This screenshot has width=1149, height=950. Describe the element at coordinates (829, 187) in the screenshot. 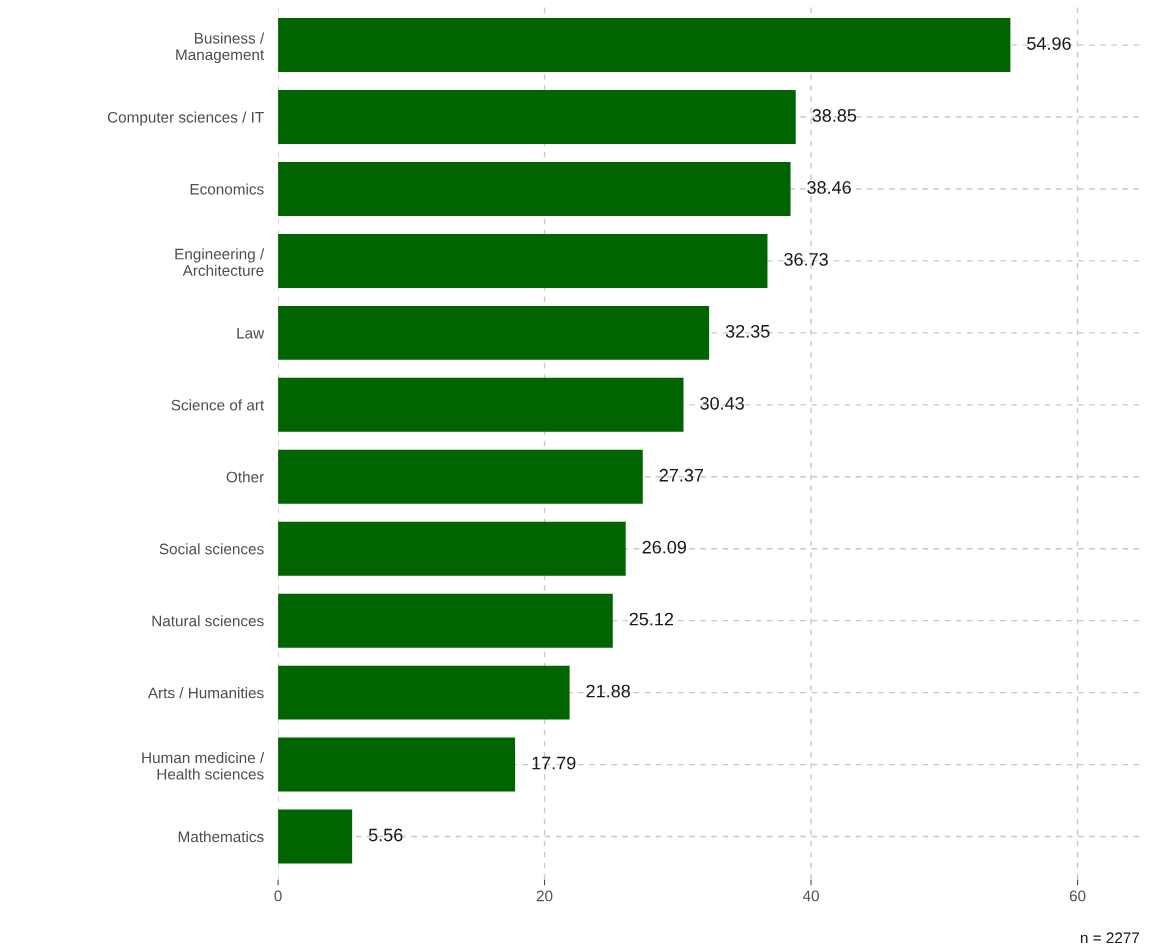

I see `data-label: 38.46` at that location.